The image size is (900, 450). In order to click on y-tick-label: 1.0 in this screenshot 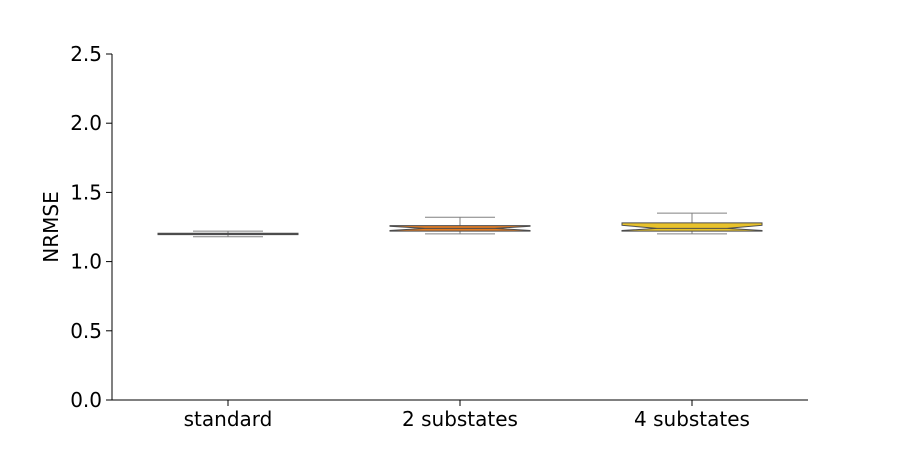, I will do `click(86, 262)`.